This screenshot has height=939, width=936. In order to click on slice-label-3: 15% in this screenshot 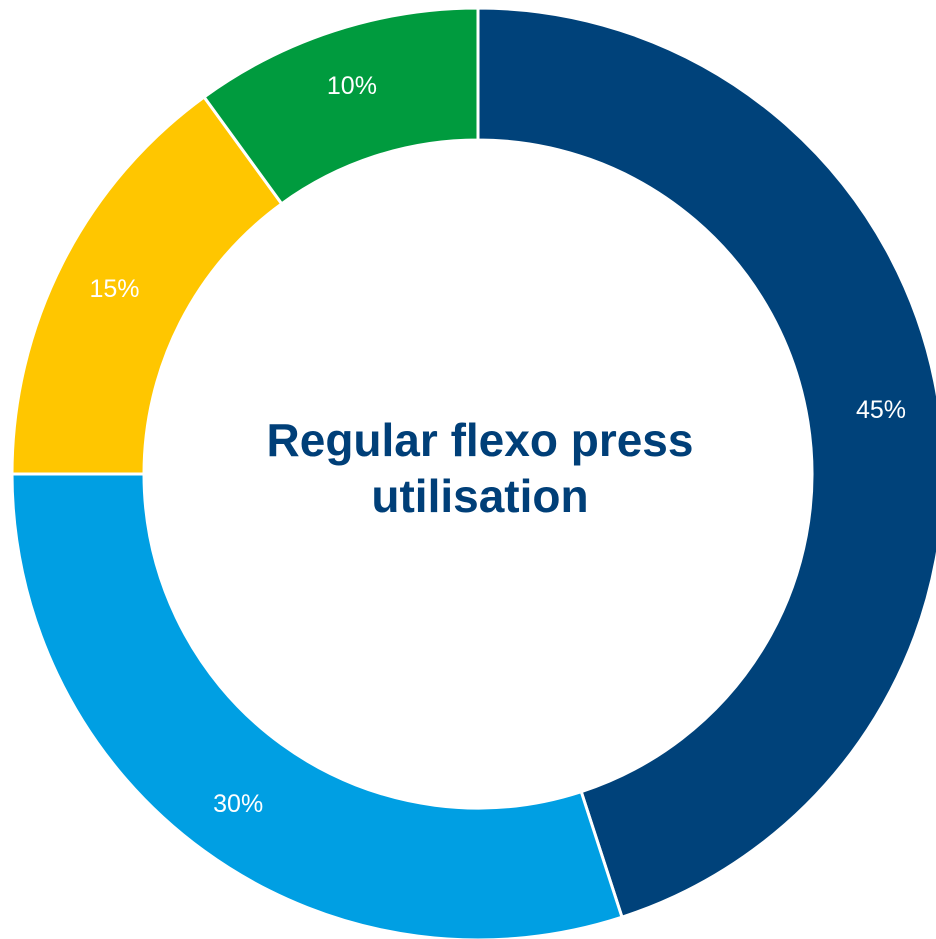, I will do `click(114, 289)`.